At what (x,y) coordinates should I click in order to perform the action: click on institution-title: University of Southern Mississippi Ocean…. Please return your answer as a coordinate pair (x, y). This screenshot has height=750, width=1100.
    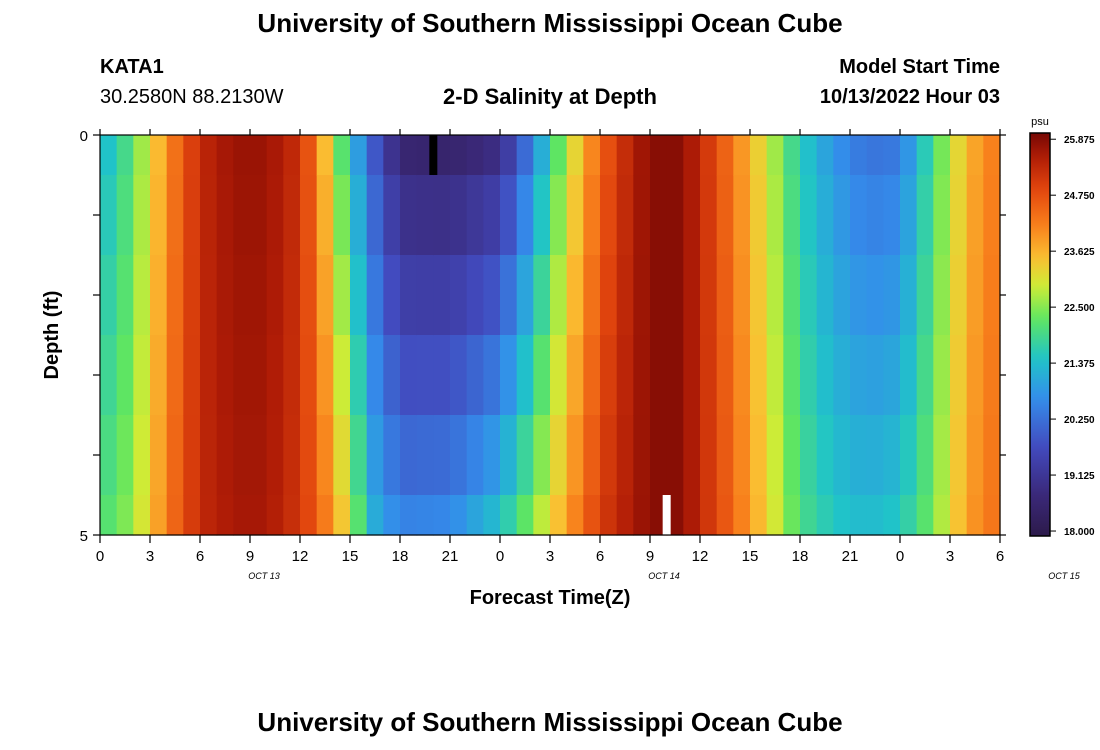
    Looking at the image, I should click on (550, 23).